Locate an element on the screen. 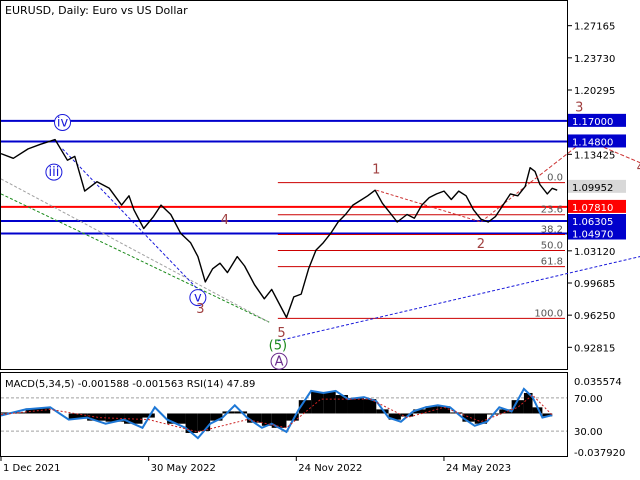 The width and height of the screenshot is (640, 480). fib-level-label: 38.2 is located at coordinates (552, 230).